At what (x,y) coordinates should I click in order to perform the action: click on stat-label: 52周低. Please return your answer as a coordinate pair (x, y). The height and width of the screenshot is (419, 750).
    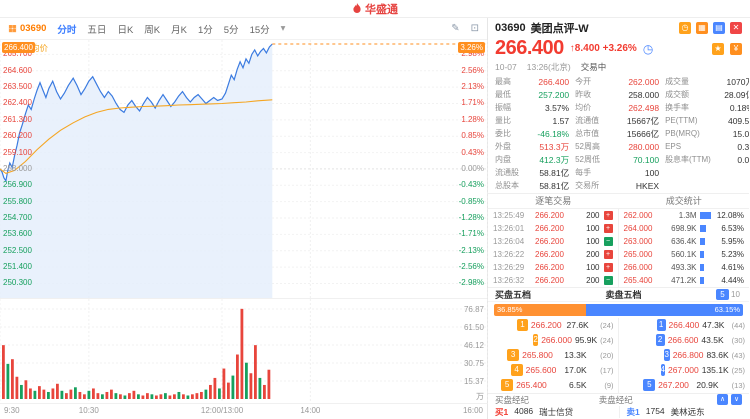
    Looking at the image, I should click on (587, 160).